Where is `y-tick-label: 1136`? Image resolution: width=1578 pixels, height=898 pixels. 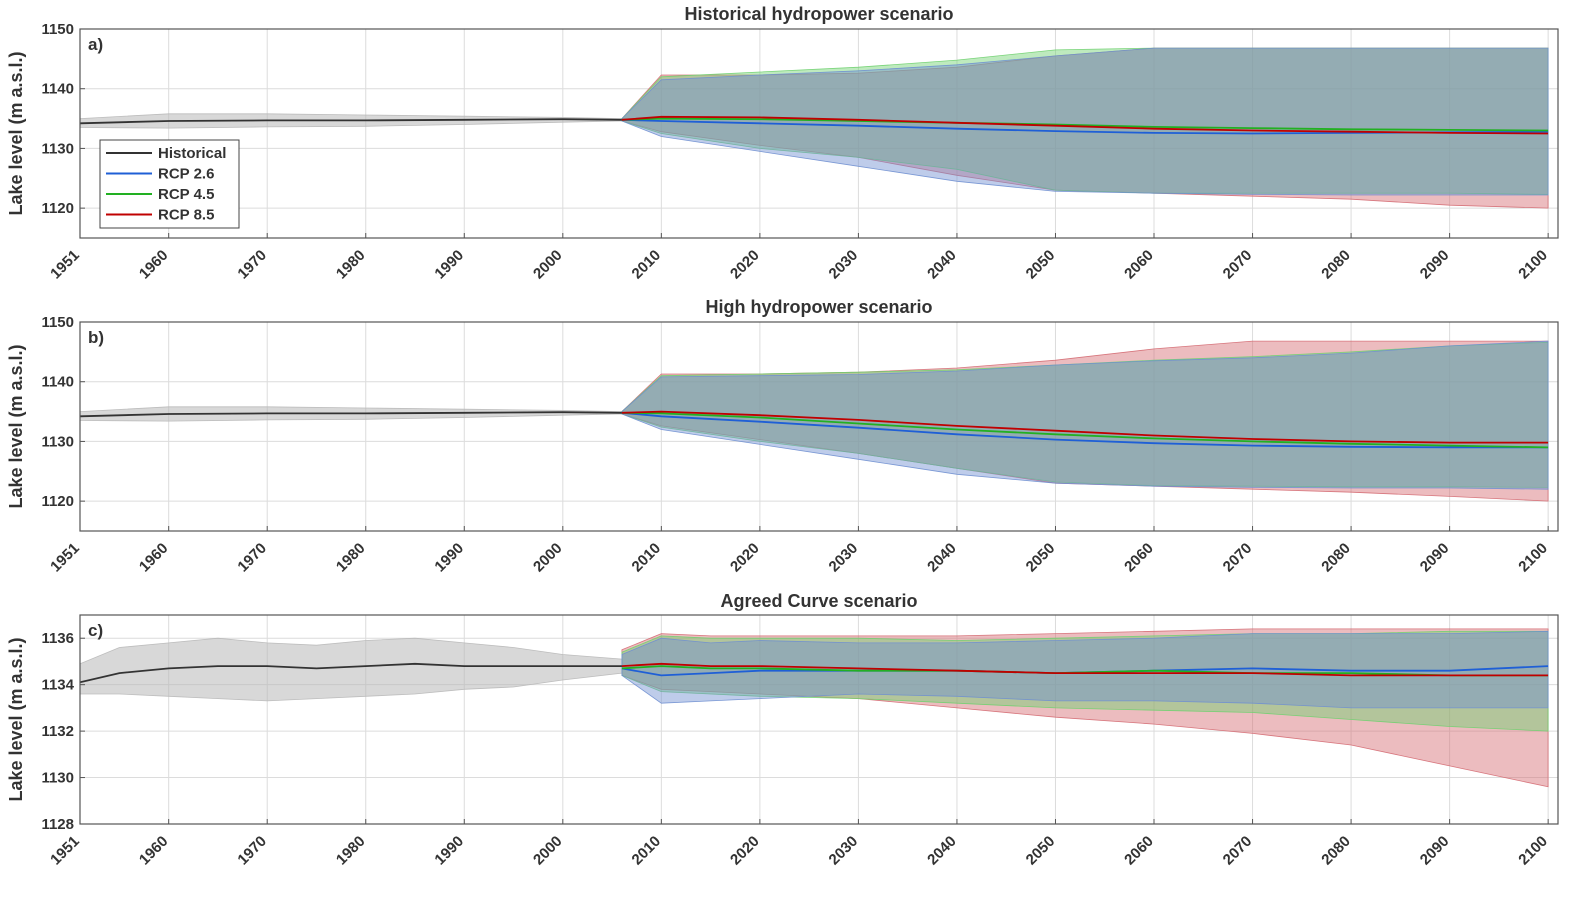
y-tick-label: 1136 is located at coordinates (57, 638).